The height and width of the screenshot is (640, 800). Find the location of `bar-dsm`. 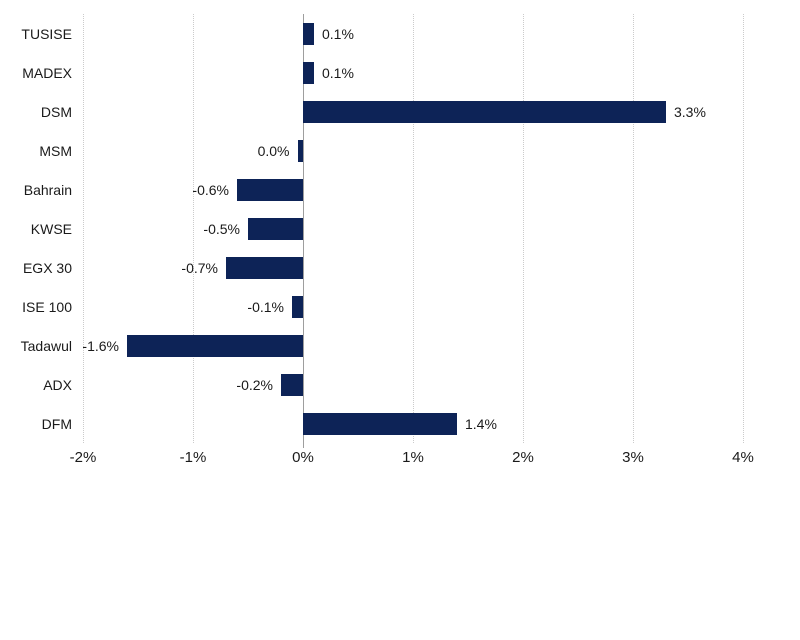

bar-dsm is located at coordinates (484, 111).